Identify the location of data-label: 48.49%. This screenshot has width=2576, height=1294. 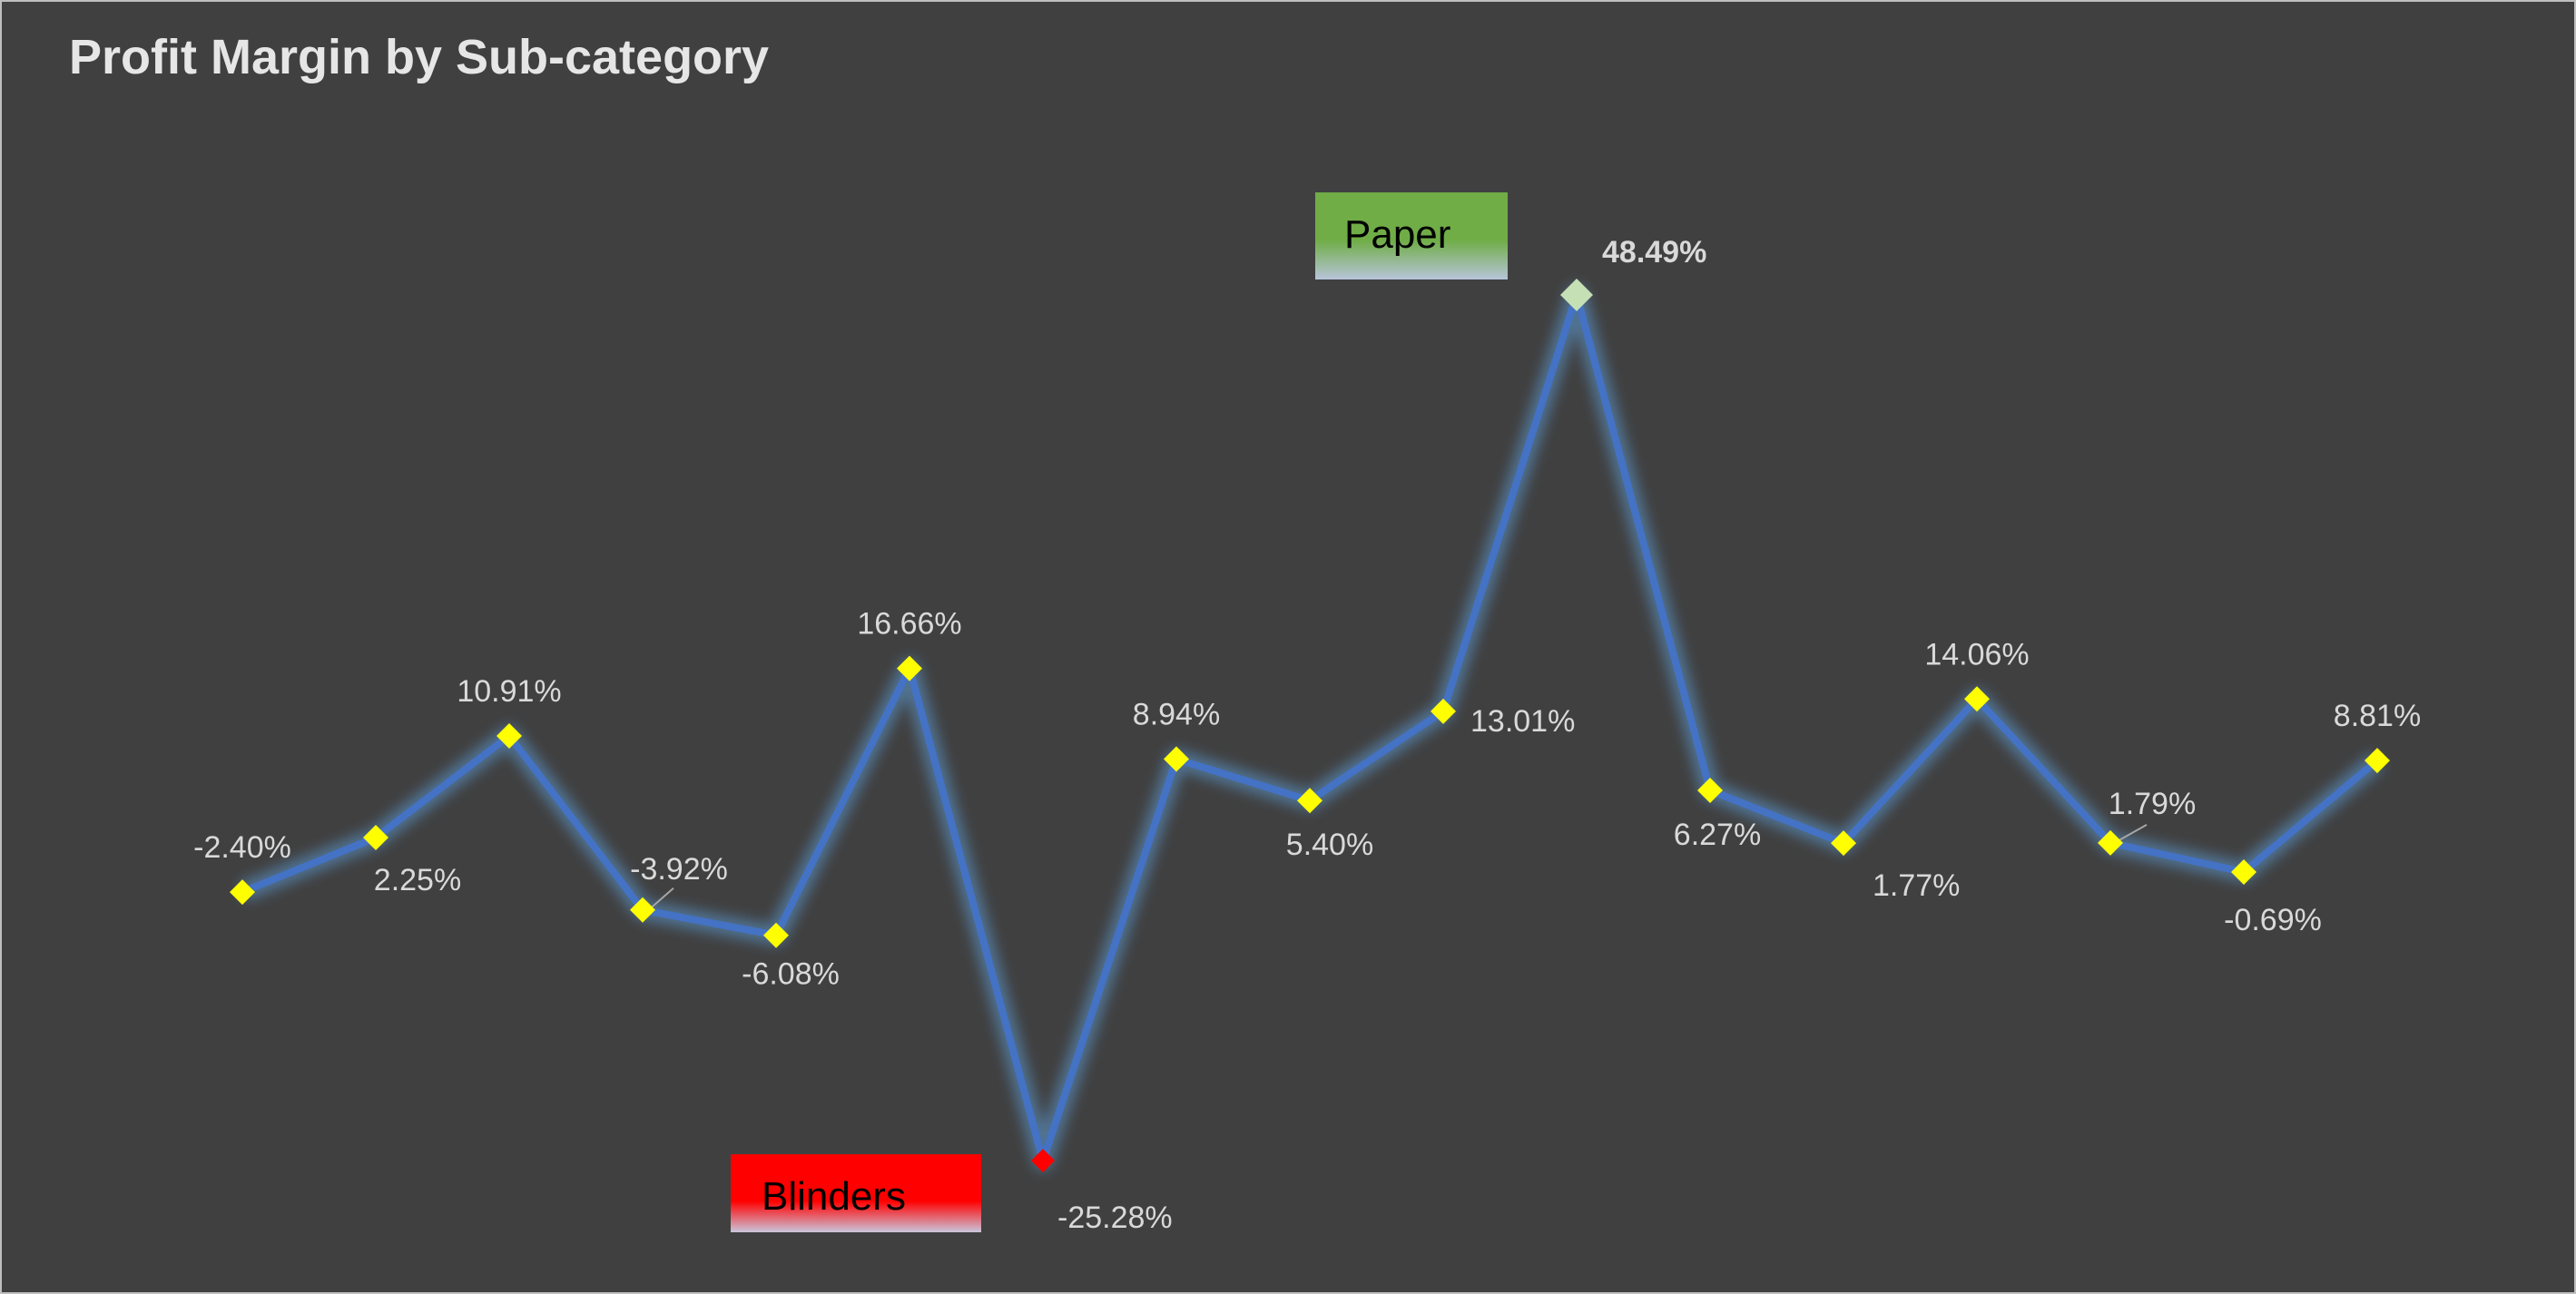
(1654, 252).